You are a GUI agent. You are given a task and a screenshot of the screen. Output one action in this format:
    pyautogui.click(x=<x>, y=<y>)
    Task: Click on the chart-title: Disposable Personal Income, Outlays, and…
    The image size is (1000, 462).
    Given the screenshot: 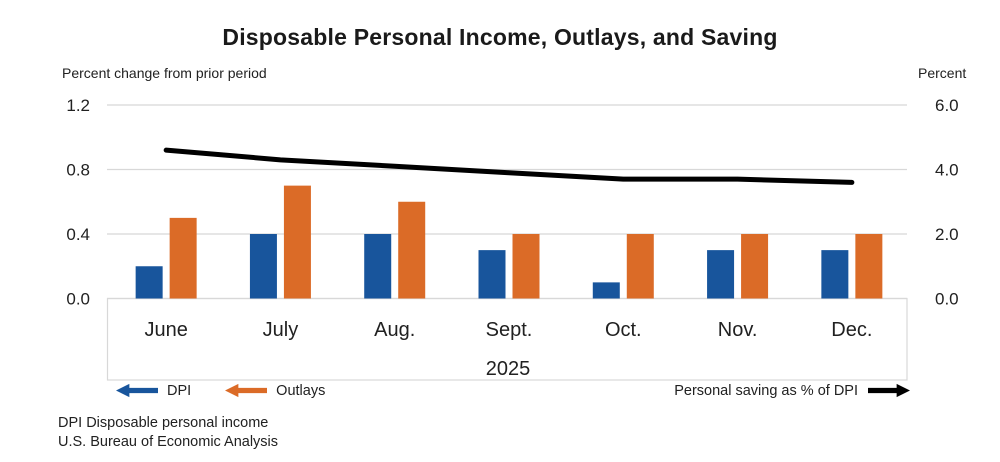 What is the action you would take?
    pyautogui.click(x=500, y=37)
    